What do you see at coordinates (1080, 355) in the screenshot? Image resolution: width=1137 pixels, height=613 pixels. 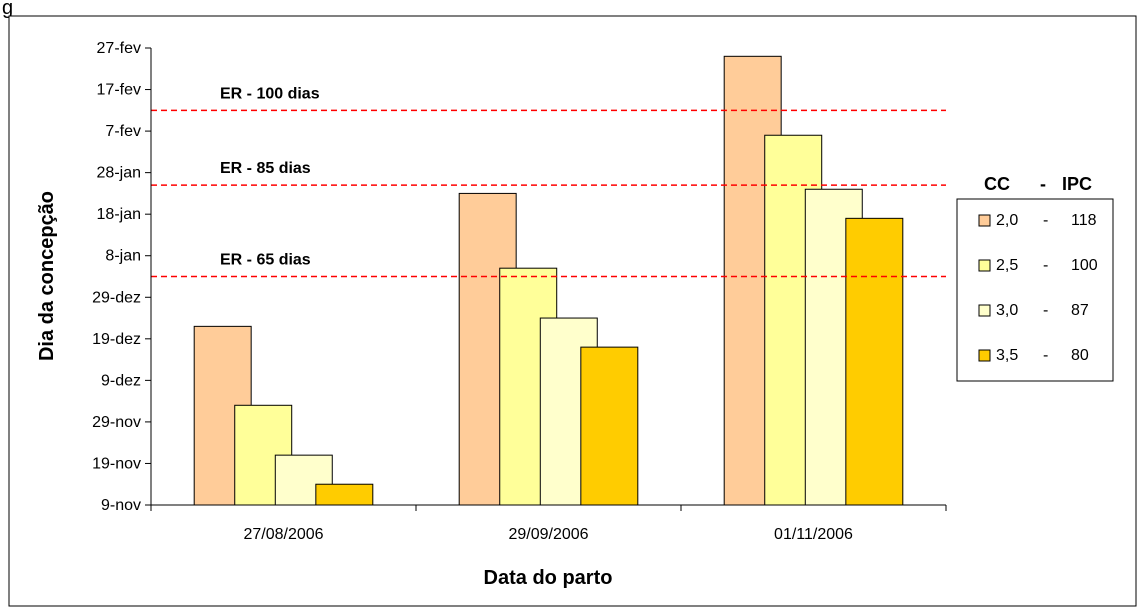 I see `legend-ipc-value: 80` at bounding box center [1080, 355].